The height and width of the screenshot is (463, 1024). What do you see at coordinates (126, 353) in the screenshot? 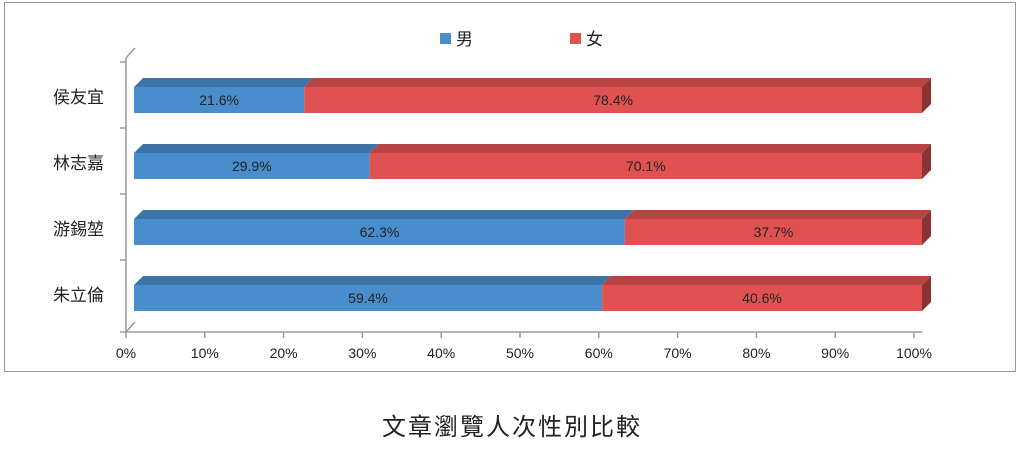
I see `x-tick-label: 0%` at bounding box center [126, 353].